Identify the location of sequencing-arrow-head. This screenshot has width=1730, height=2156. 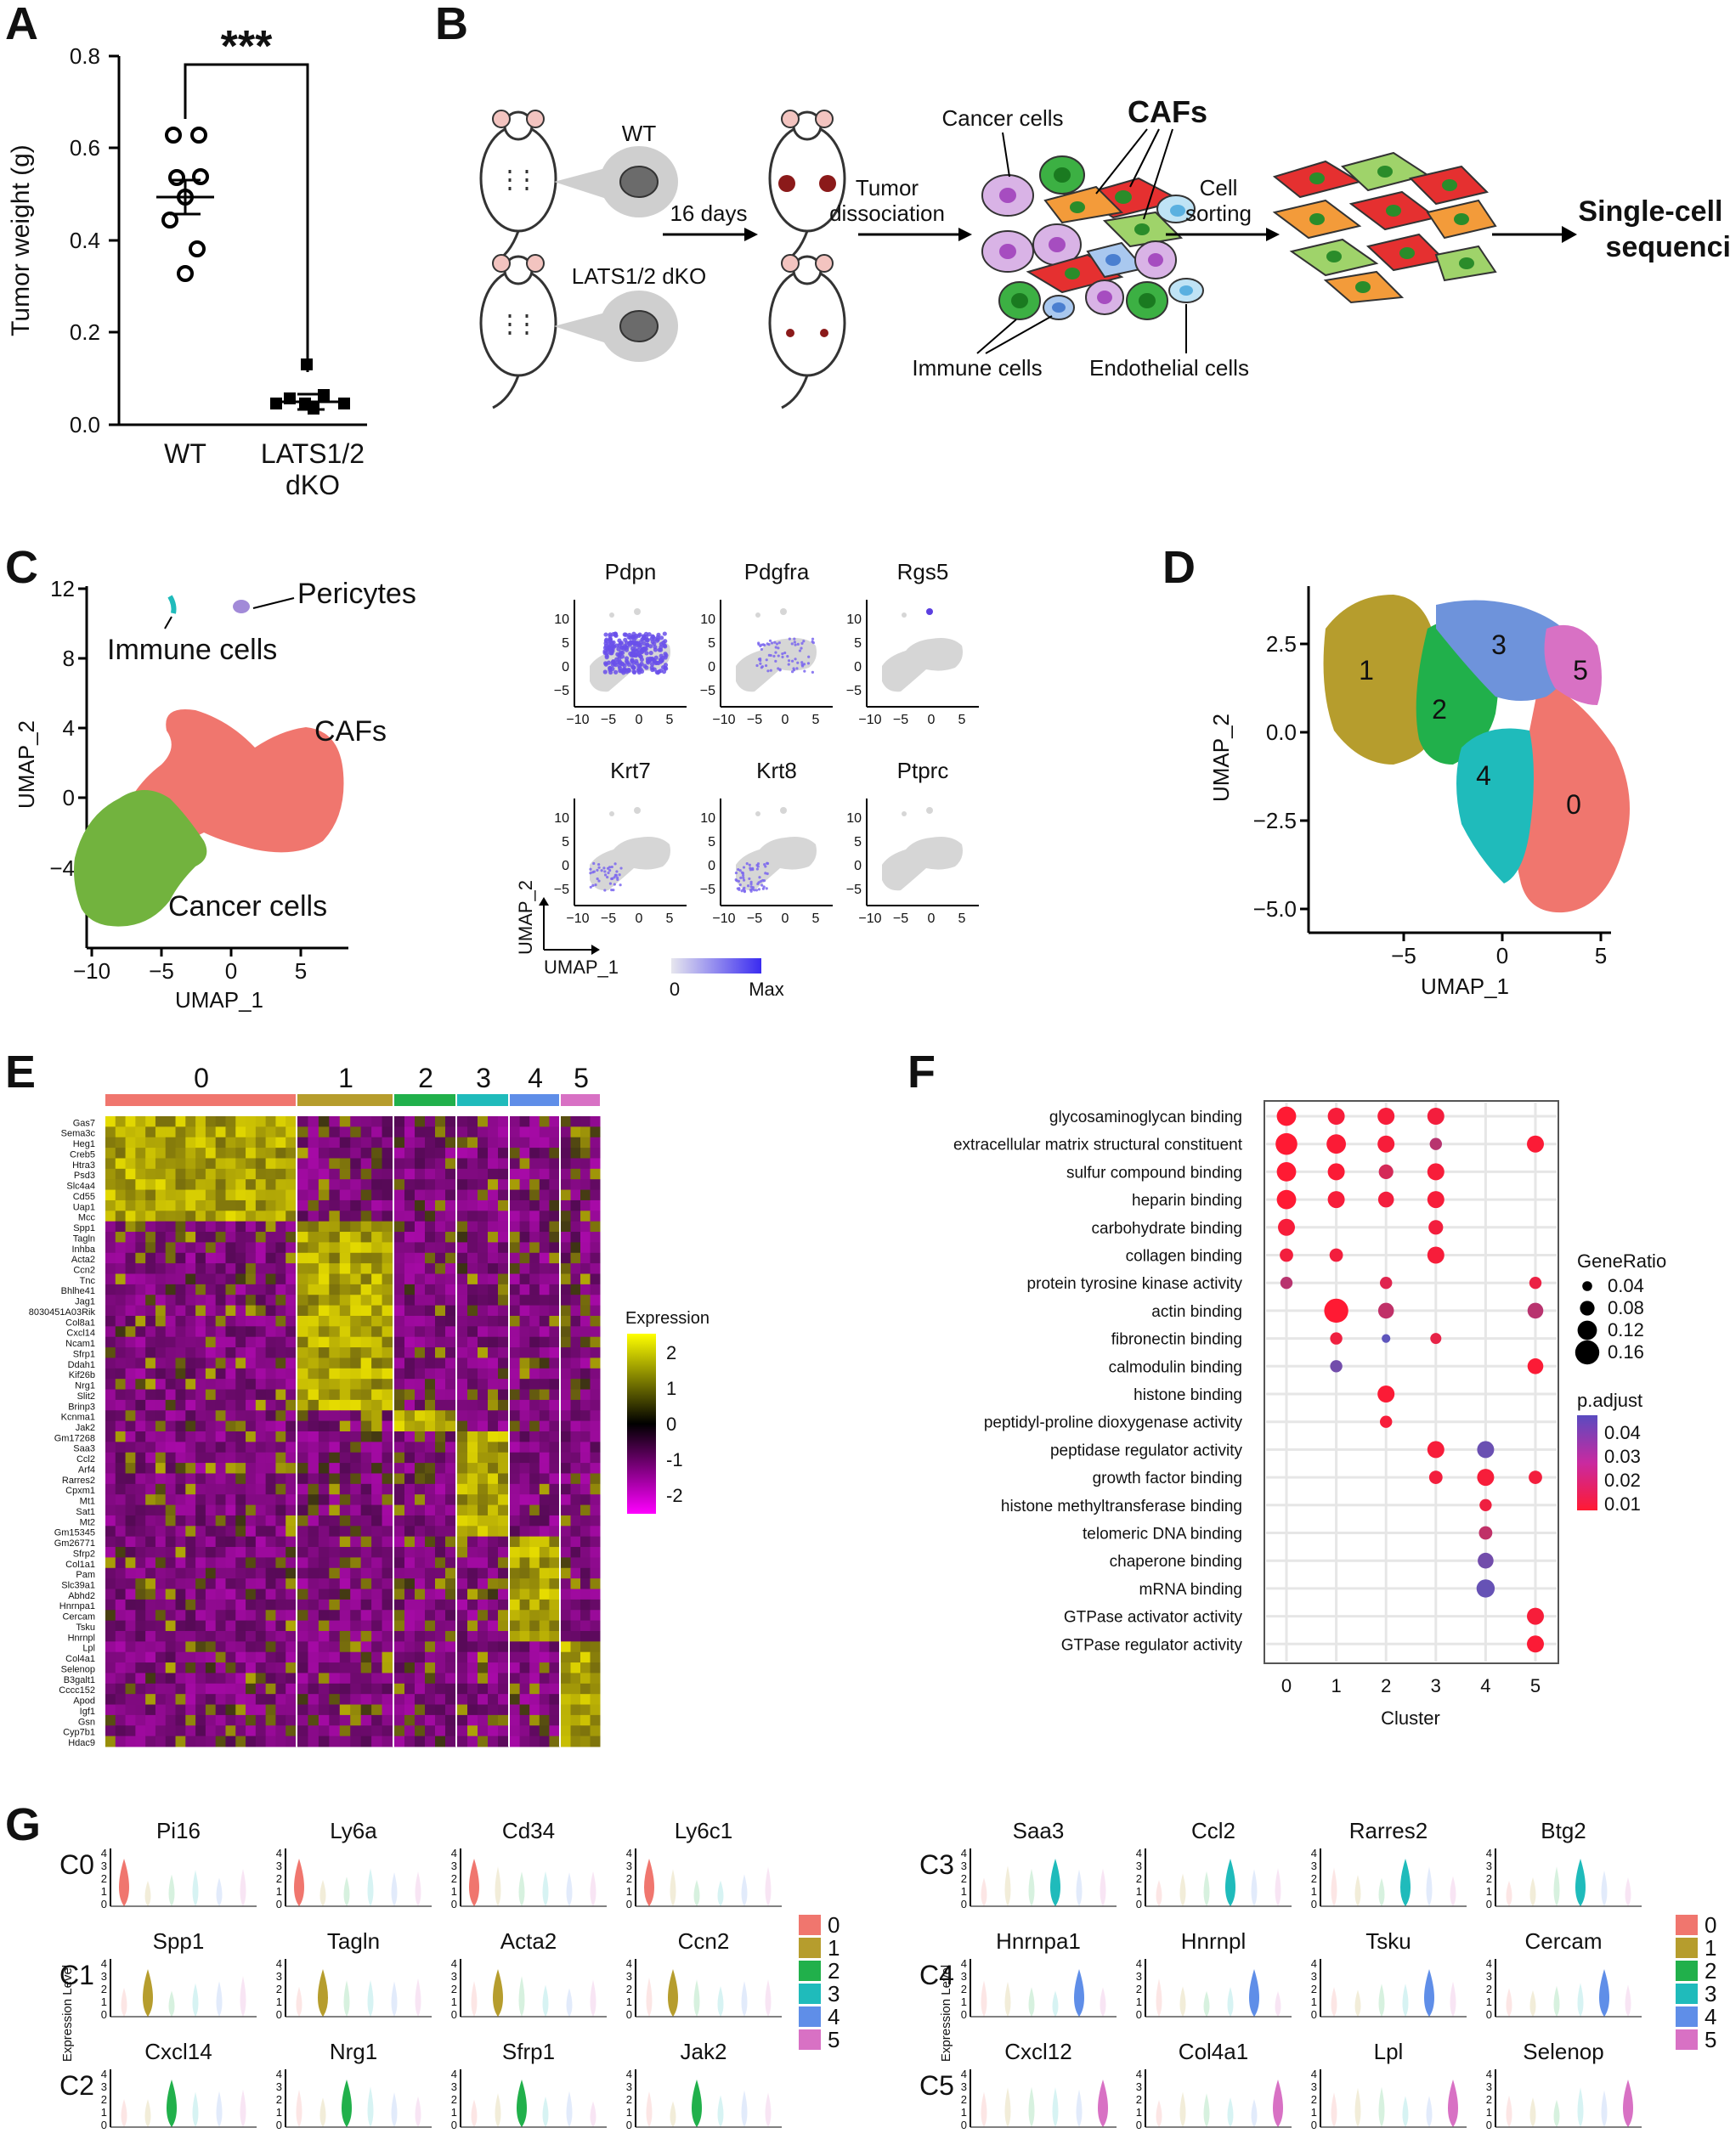
(1569, 234).